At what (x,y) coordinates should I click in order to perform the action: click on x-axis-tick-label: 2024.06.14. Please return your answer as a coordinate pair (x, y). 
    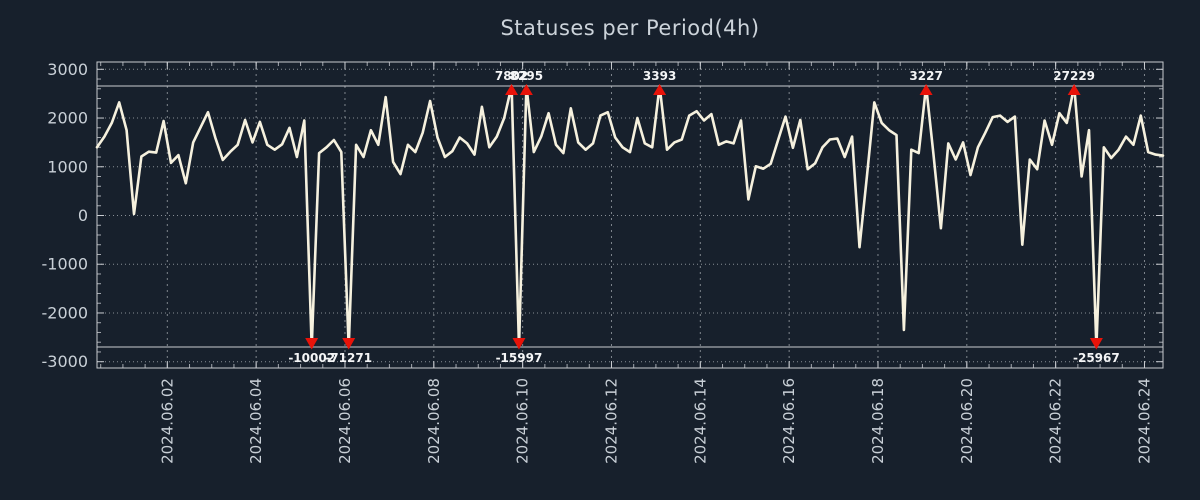
    Looking at the image, I should click on (700, 421).